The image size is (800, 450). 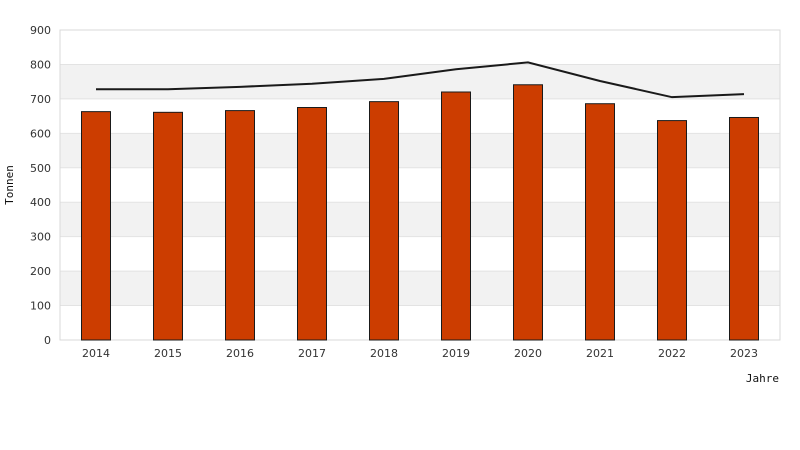 I want to click on x-tick-label: 2021, so click(x=600, y=353).